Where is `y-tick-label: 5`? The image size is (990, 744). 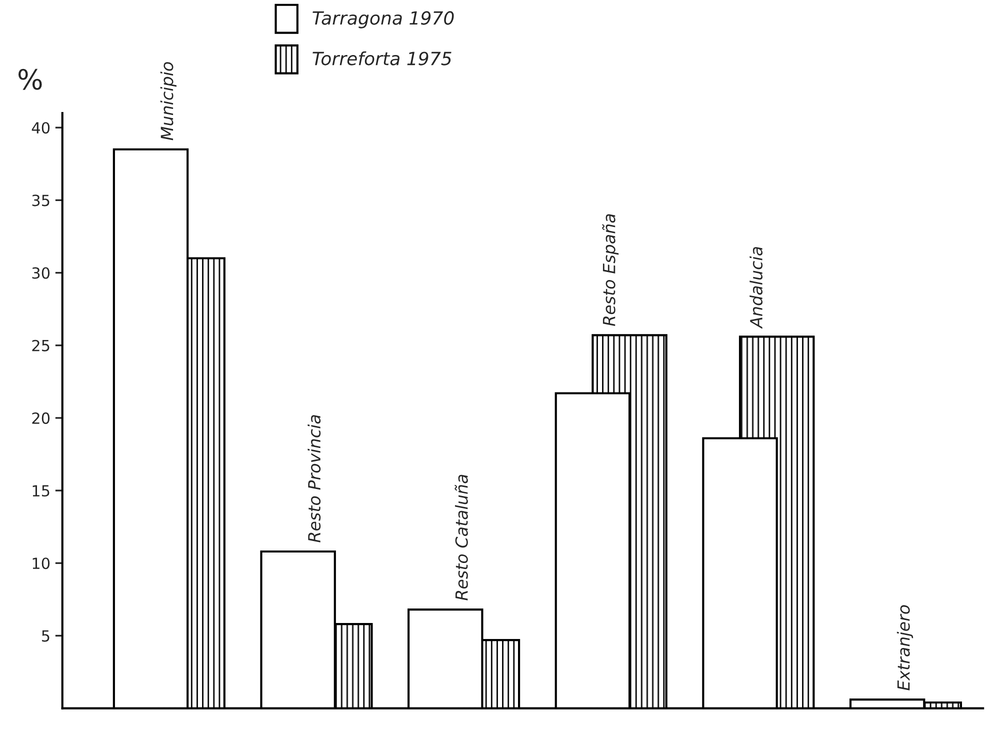 y-tick-label: 5 is located at coordinates (46, 636).